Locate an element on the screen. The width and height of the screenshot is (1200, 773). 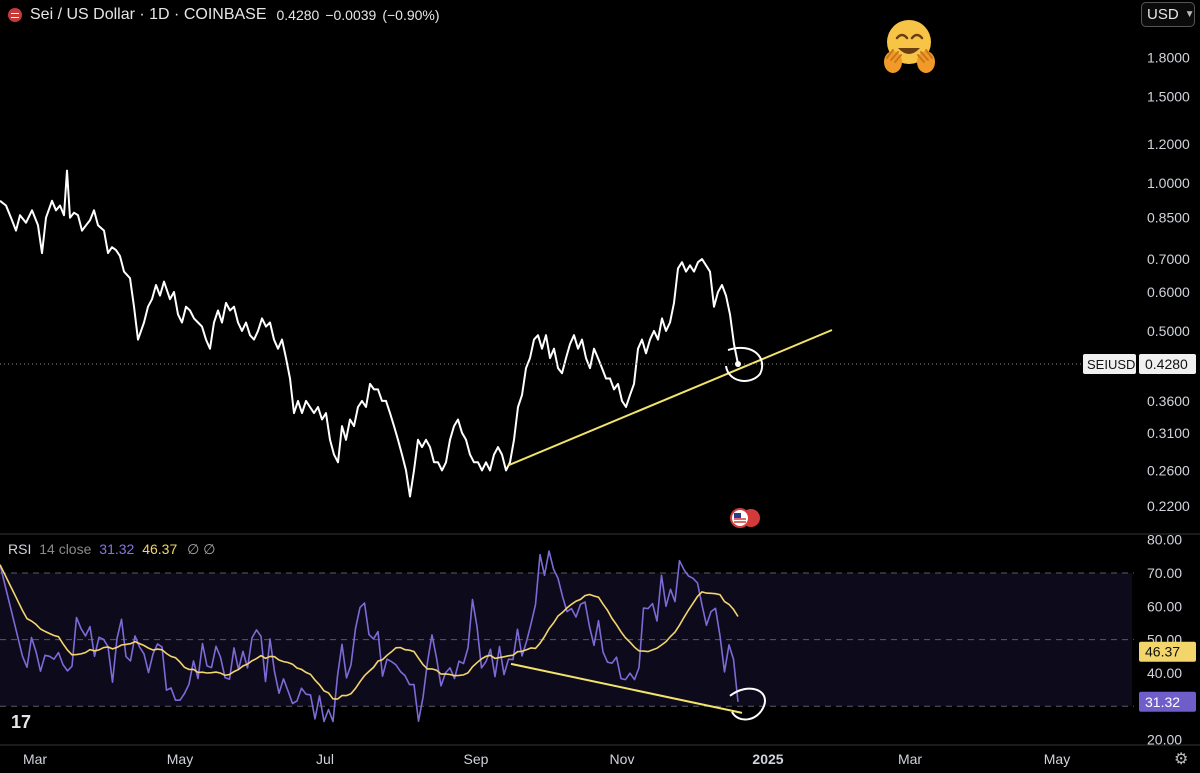
price-axis-tick: 0.8500 is located at coordinates (1168, 218).